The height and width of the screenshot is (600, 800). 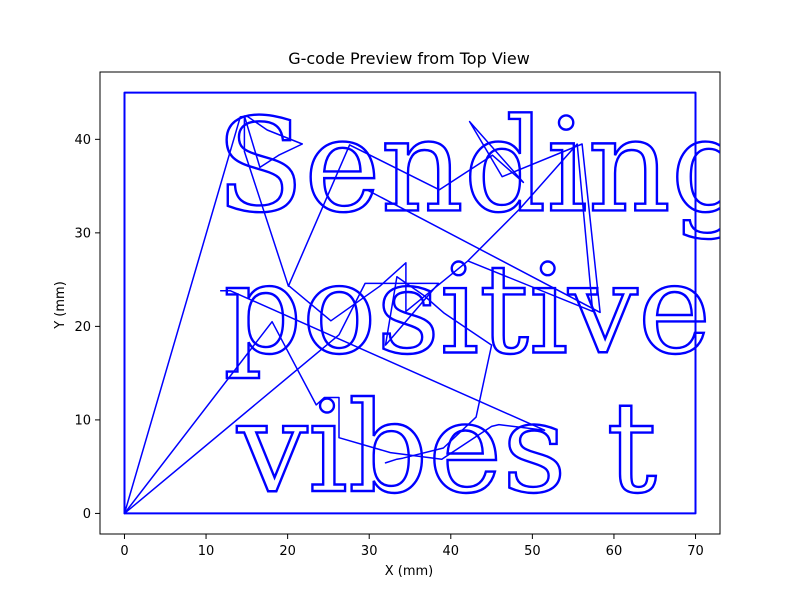 What do you see at coordinates (82, 420) in the screenshot?
I see `y-tick-label: 10` at bounding box center [82, 420].